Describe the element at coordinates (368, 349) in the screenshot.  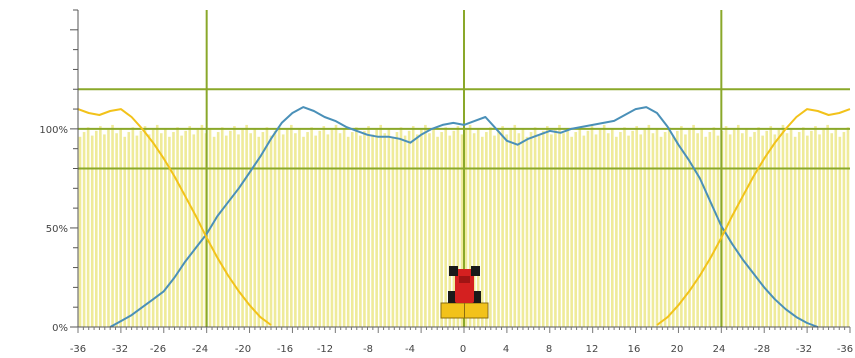
I see `x-tick-label: -8` at that location.